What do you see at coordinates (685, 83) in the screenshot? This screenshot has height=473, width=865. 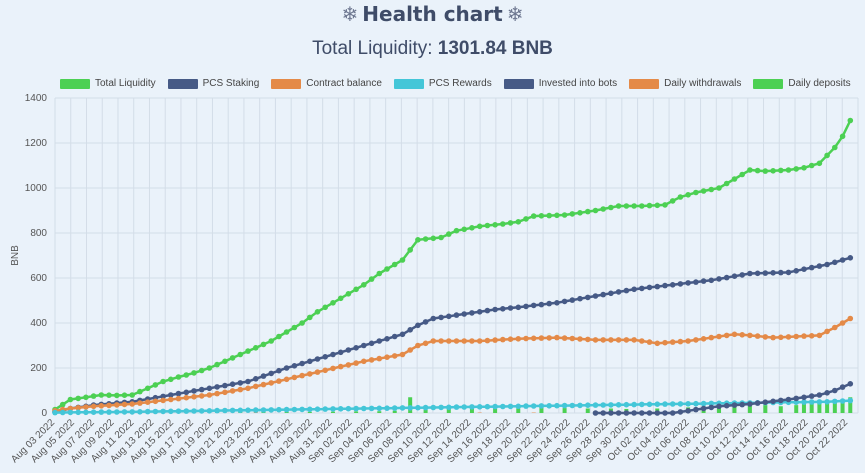 I see `legend-item-daily-withdrawals: Daily withdrawals` at bounding box center [685, 83].